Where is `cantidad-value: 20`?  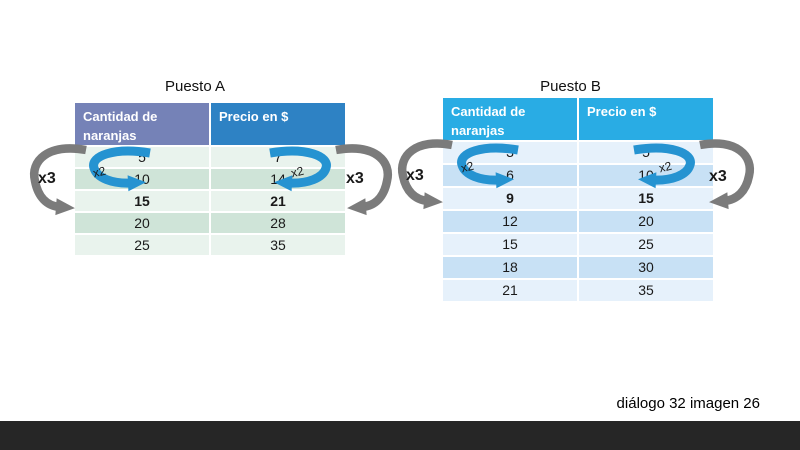
cantidad-value: 20 is located at coordinates (142, 223).